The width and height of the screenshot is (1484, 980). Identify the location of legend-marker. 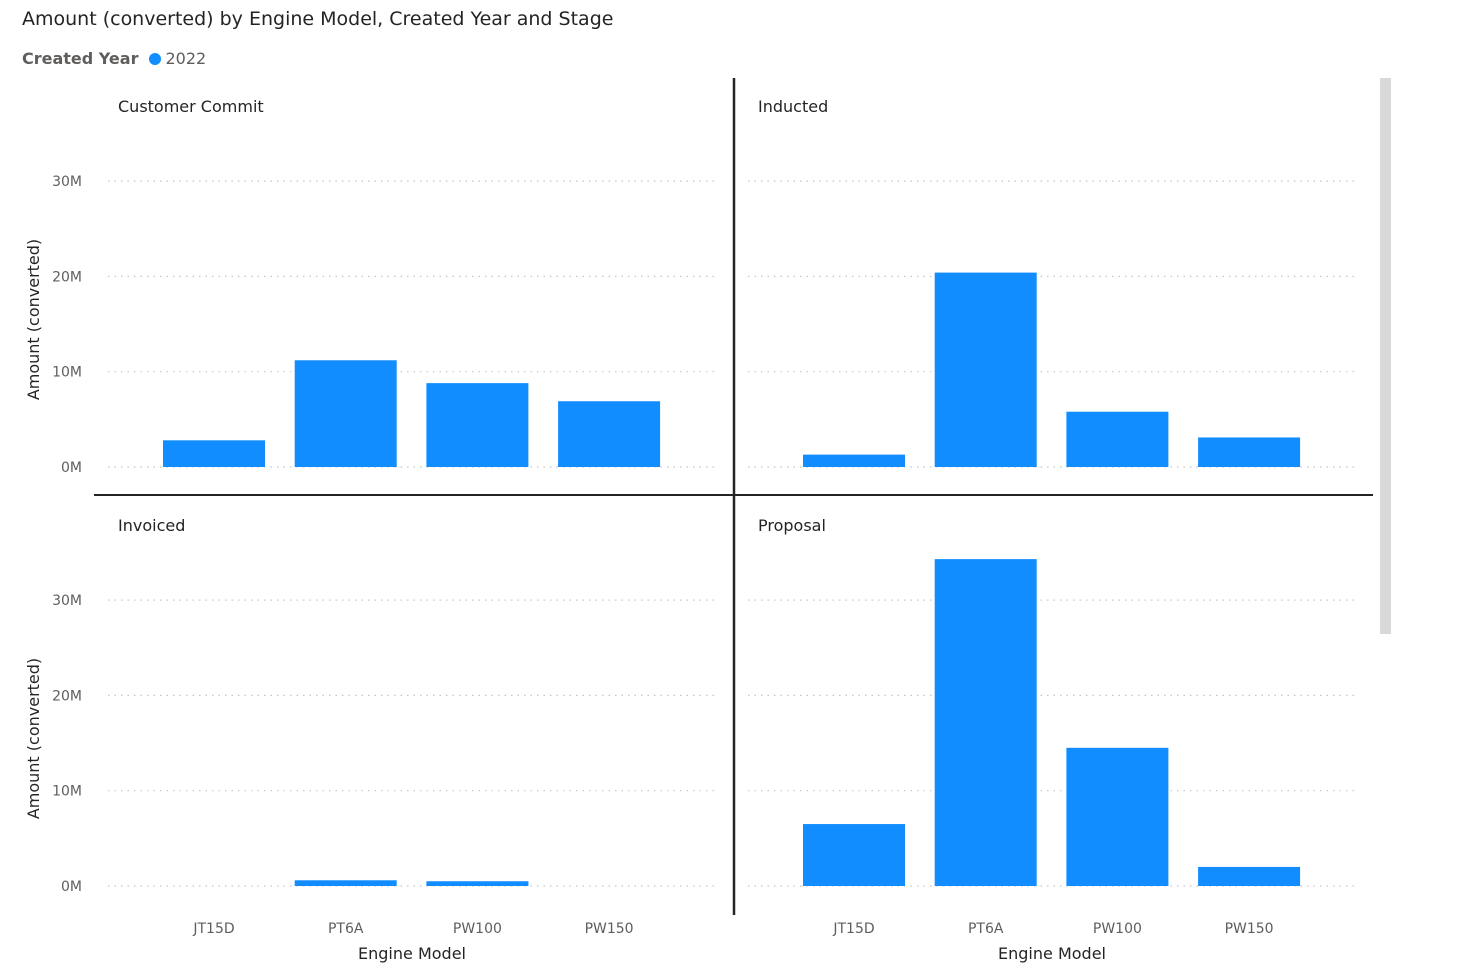
(155, 58).